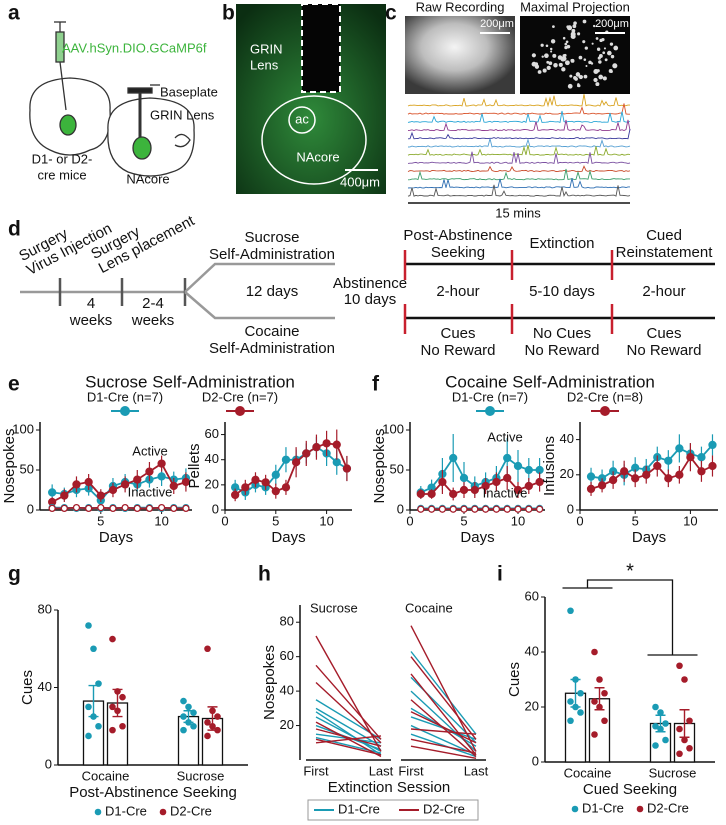 This screenshot has width=726, height=825. Describe the element at coordinates (45, 608) in the screenshot. I see `y-tick-label: 80` at that location.